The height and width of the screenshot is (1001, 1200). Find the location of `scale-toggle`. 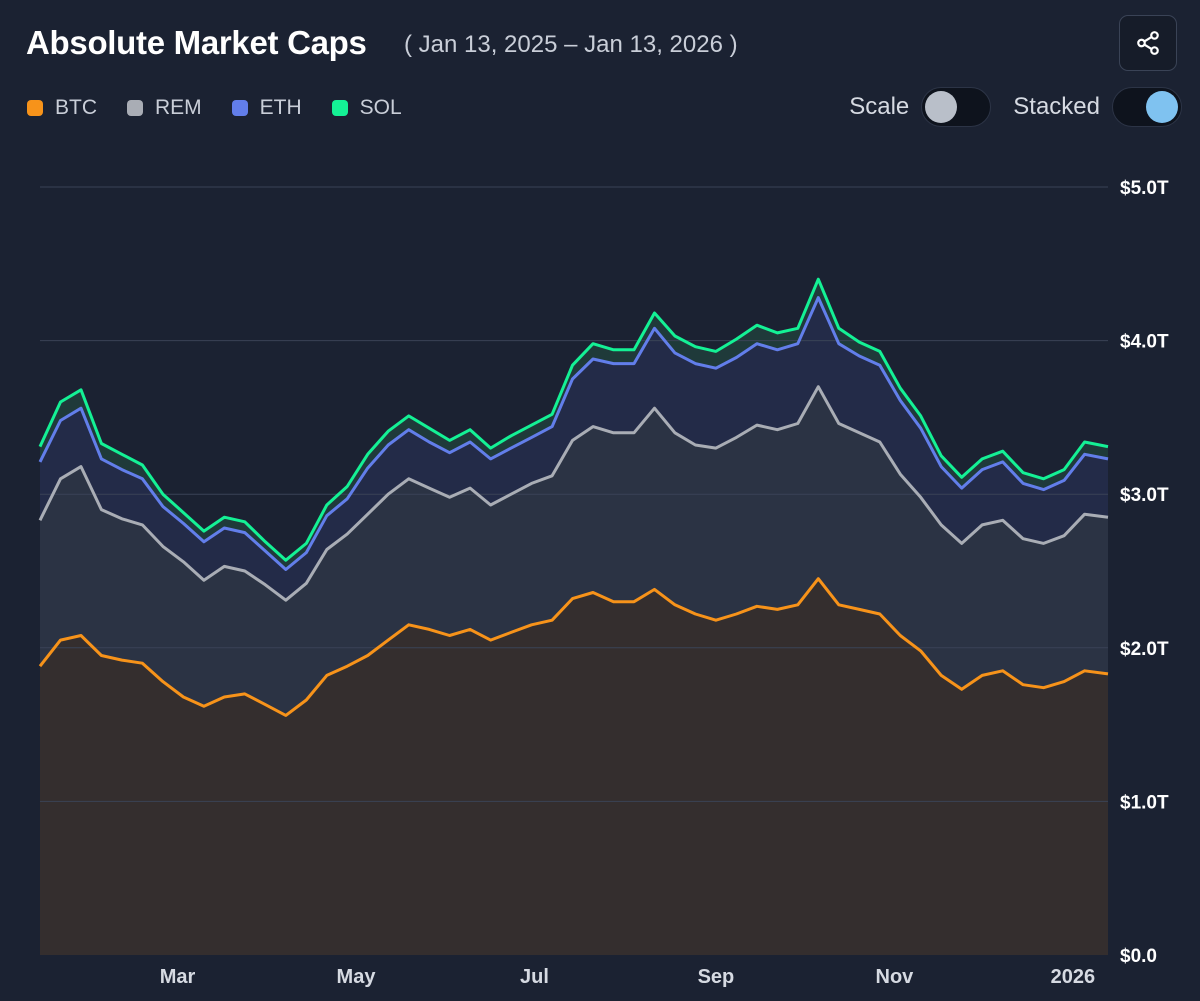

scale-toggle is located at coordinates (956, 107).